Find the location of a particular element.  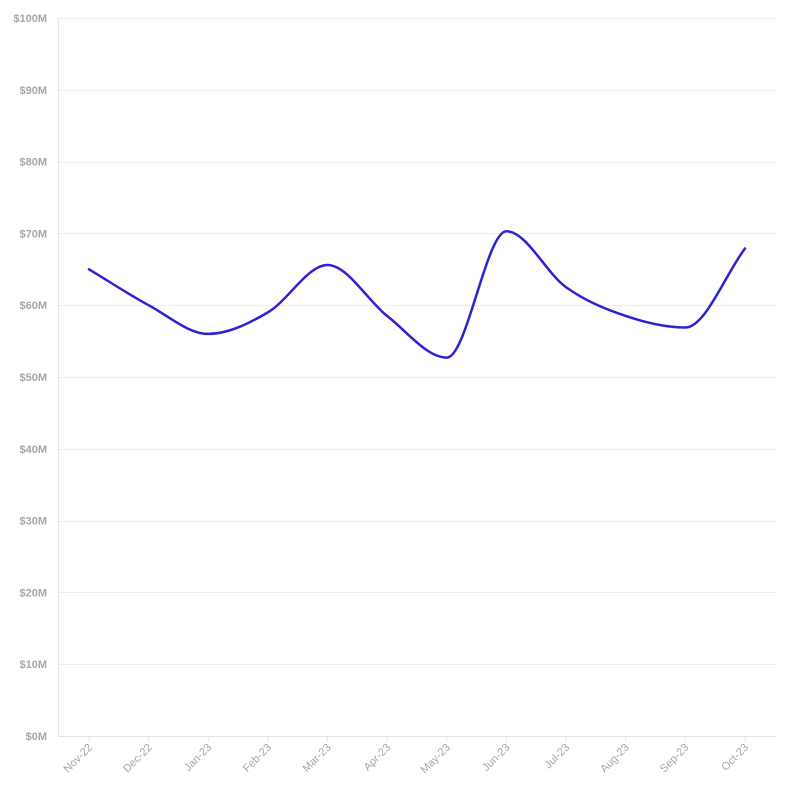

x-tick-label: May-23 is located at coordinates (436, 759).